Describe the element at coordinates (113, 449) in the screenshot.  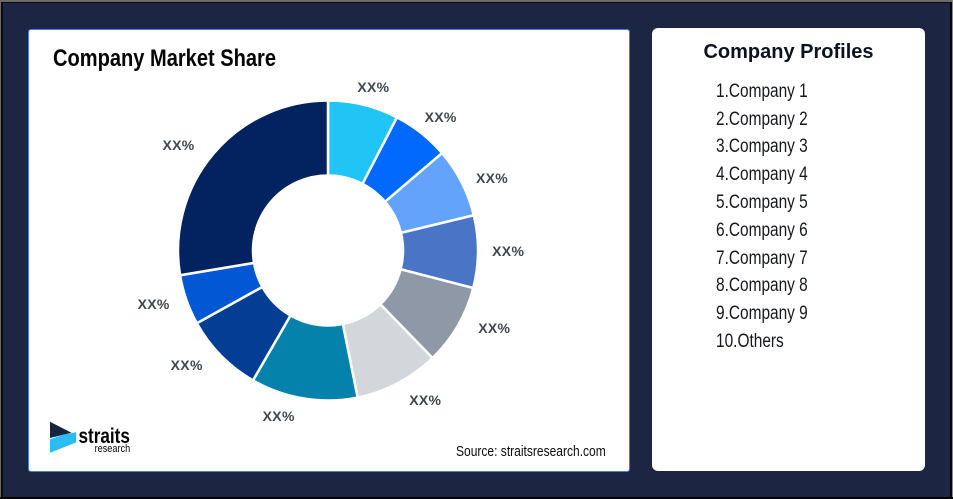
I see `svg-text: research` at that location.